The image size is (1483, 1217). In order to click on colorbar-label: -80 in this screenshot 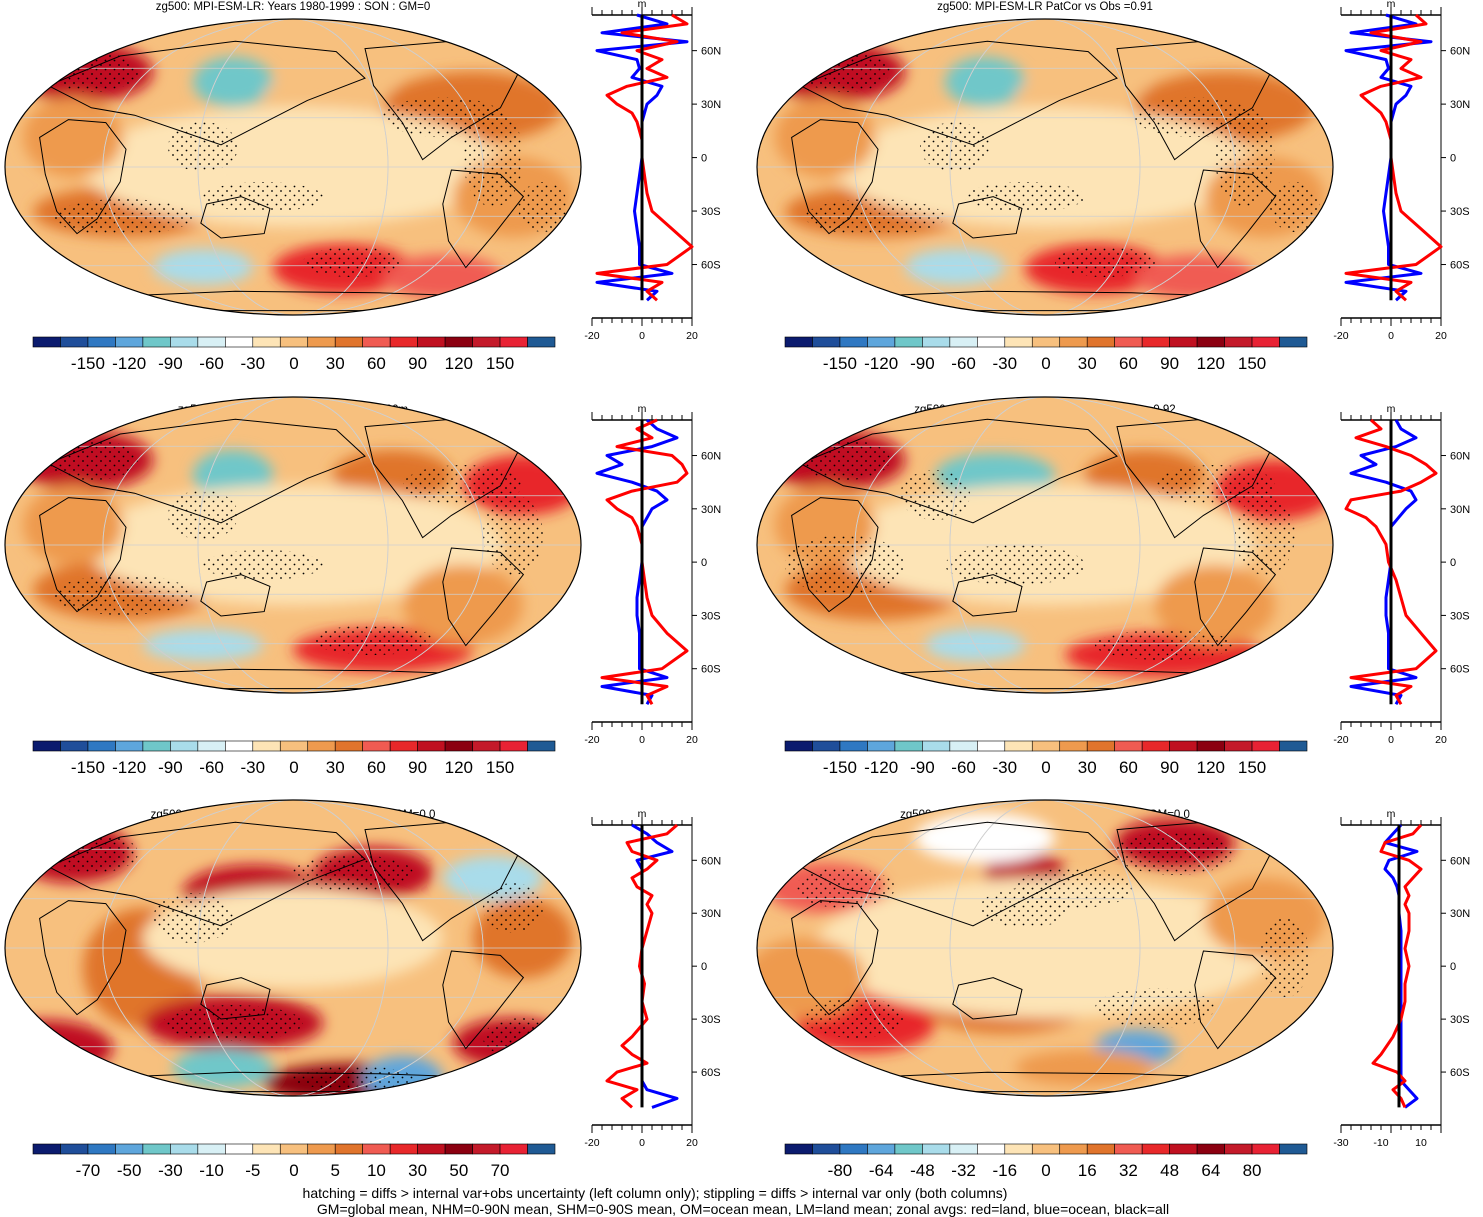, I will do `click(840, 1170)`.